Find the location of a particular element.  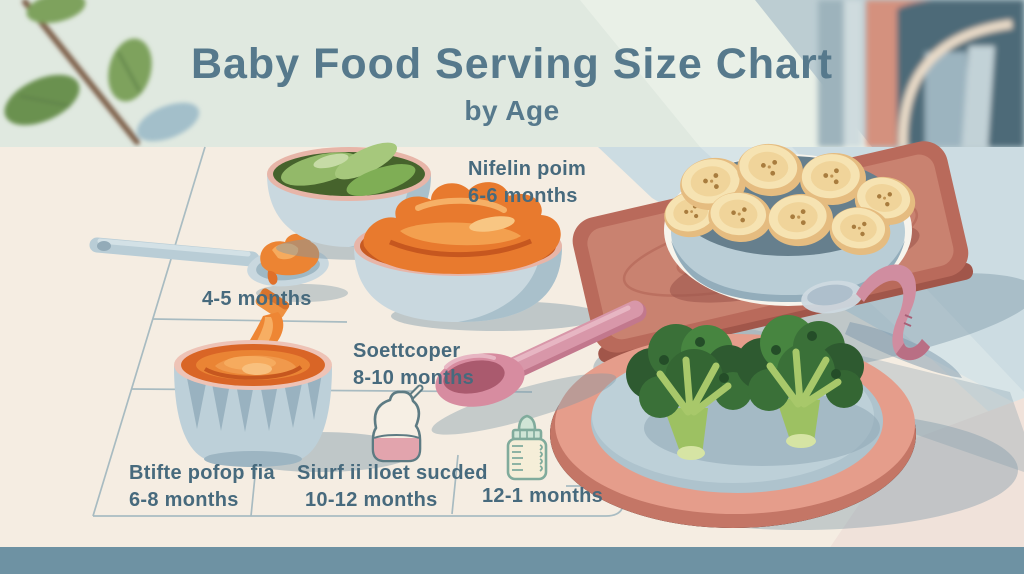

bottom-band is located at coordinates (512, 560).